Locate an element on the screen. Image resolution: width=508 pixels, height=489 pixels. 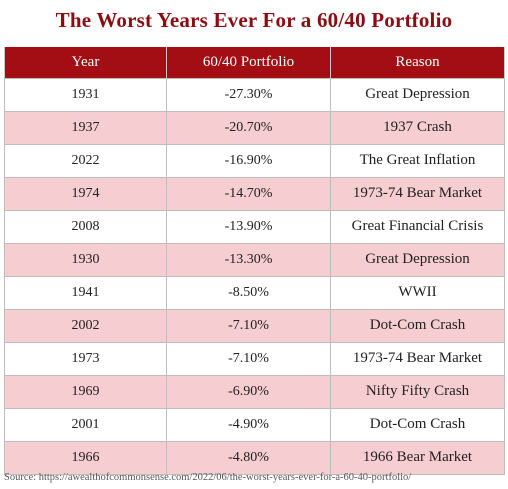
return-cell: -13.90% is located at coordinates (248, 226).